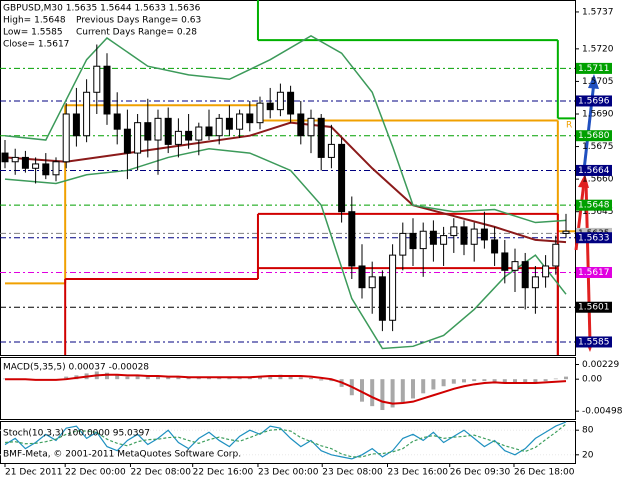 The height and width of the screenshot is (480, 640). I want to click on info-close: Close= 1.5617, so click(36, 45).